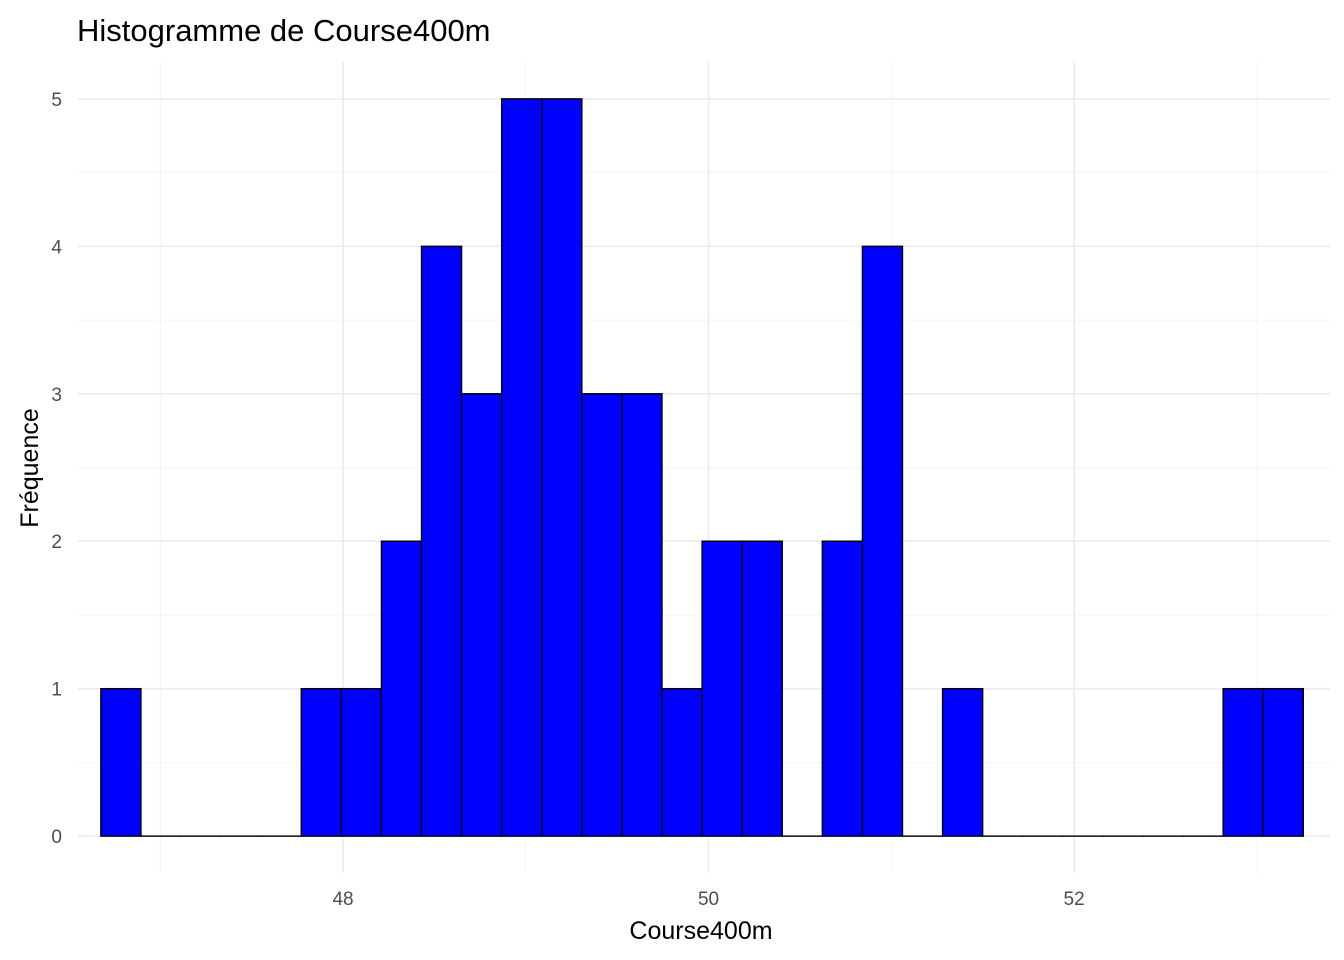  I want to click on y-axis-title: Fréquence, so click(30, 468).